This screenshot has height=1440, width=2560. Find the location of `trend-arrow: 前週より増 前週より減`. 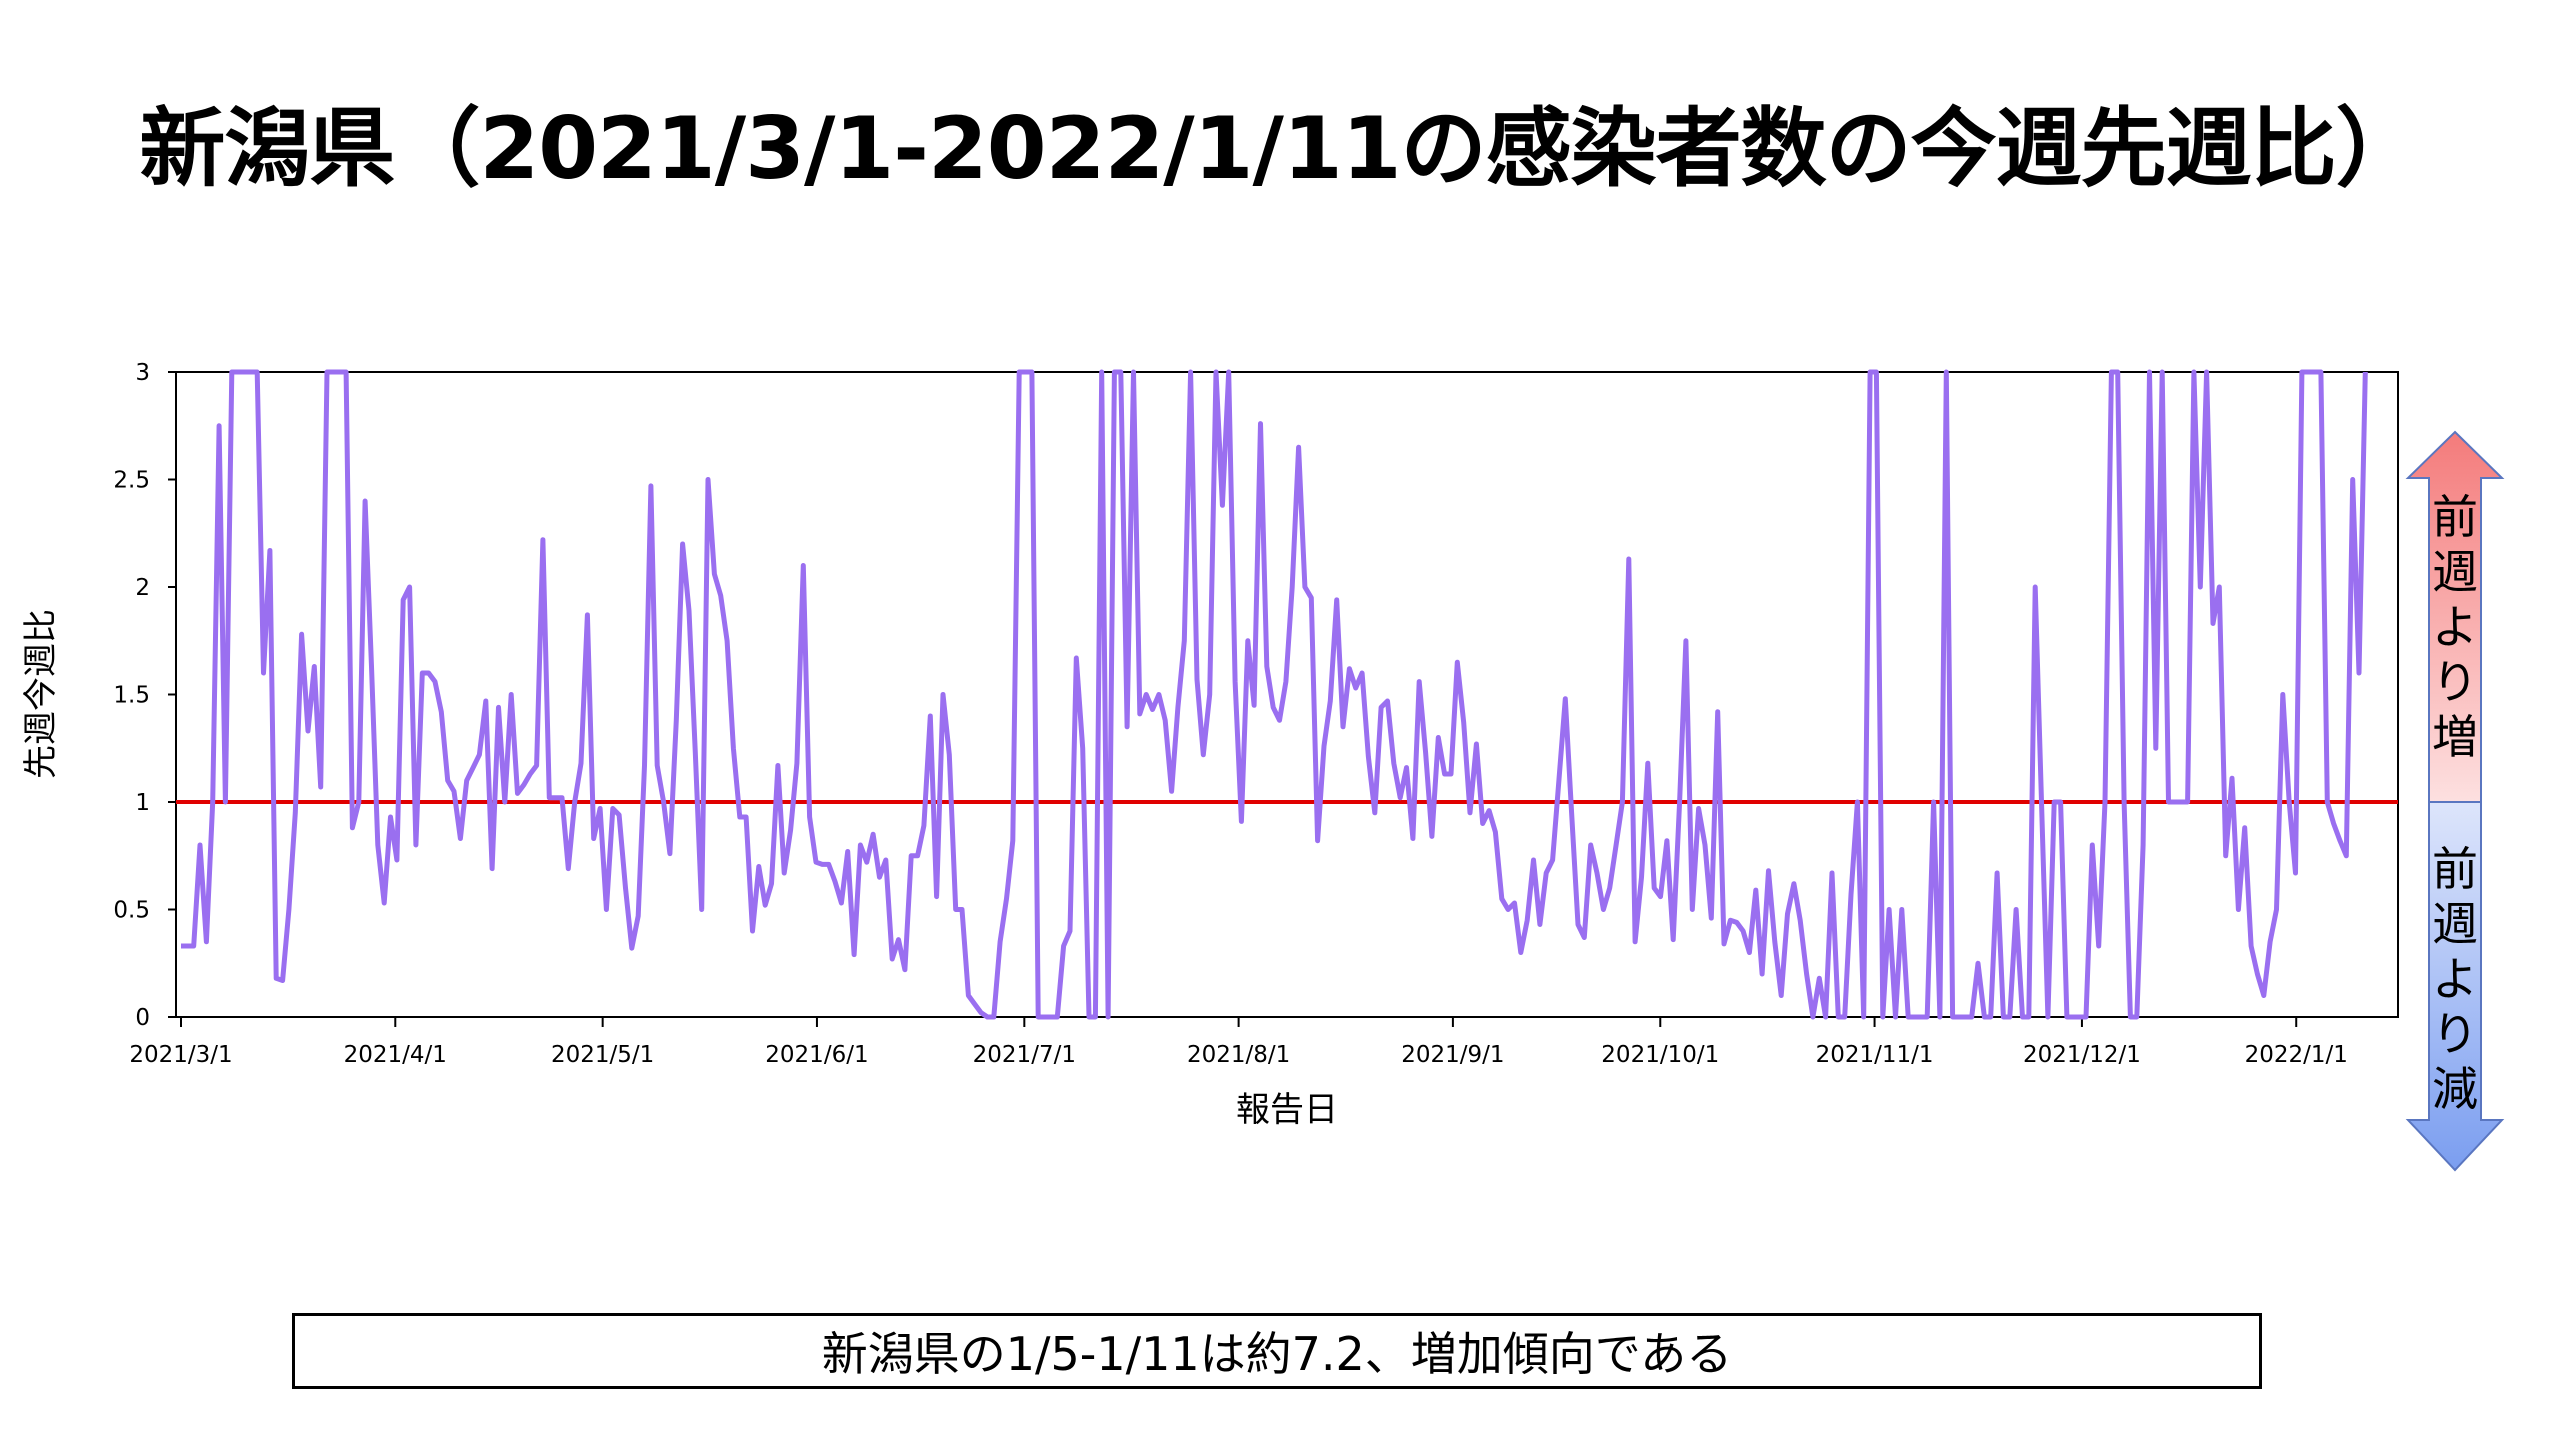

trend-arrow: 前週より増 前週より減 is located at coordinates (2455, 801).